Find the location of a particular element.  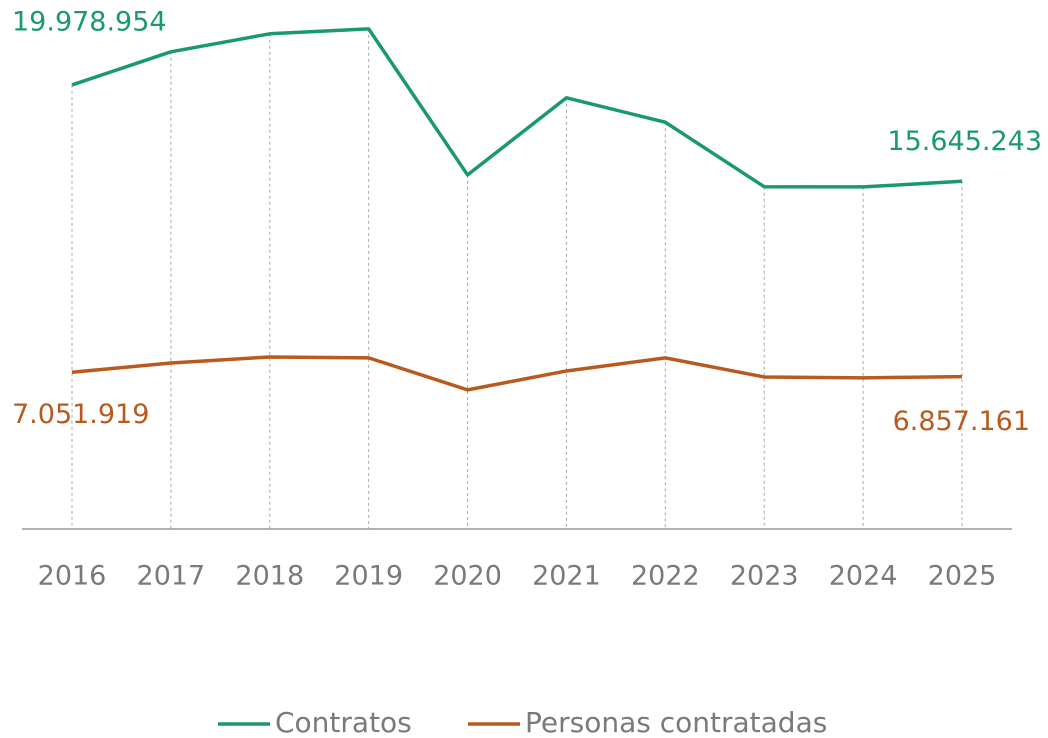

x-tick-label: 2019 is located at coordinates (368, 576).